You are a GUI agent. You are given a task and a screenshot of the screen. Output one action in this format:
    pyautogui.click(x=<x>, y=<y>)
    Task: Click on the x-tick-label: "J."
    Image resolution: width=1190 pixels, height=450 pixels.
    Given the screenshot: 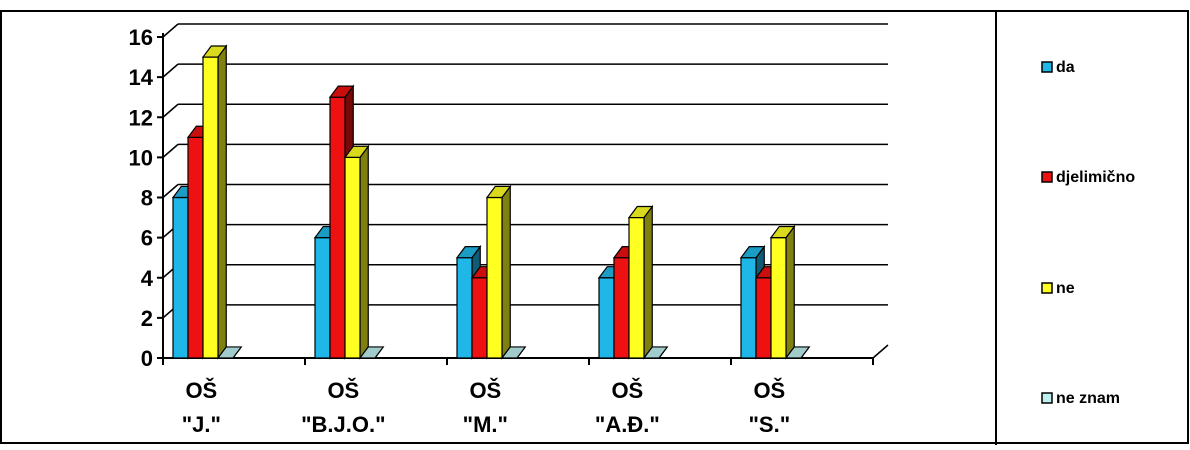 What is the action you would take?
    pyautogui.click(x=201, y=424)
    